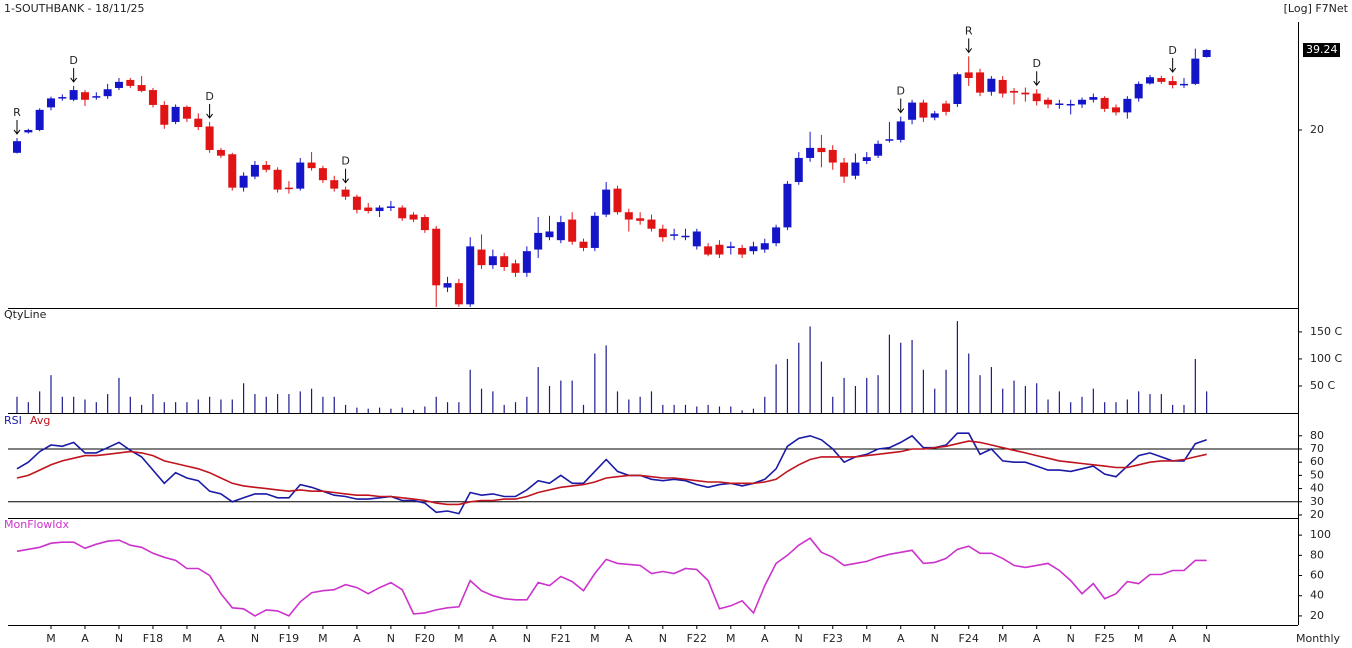  I want to click on last-price-box, so click(1321, 50).